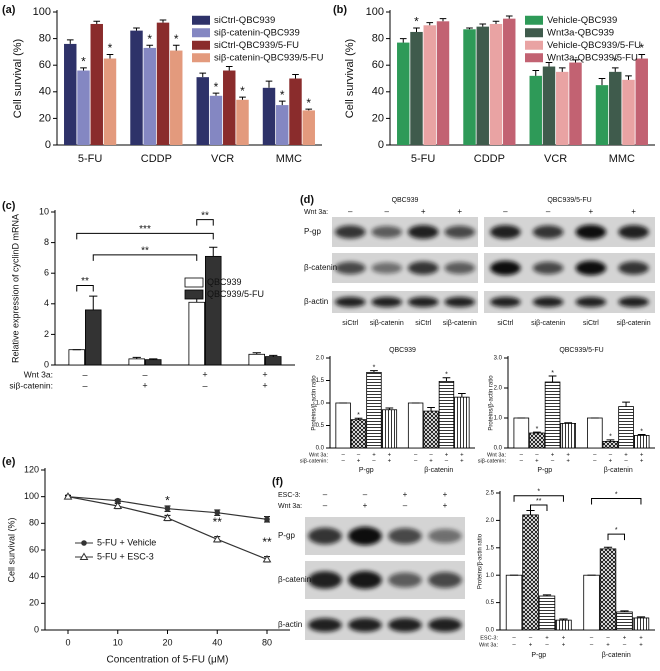  I want to click on y-tick-label: 1.0, so click(490, 576).